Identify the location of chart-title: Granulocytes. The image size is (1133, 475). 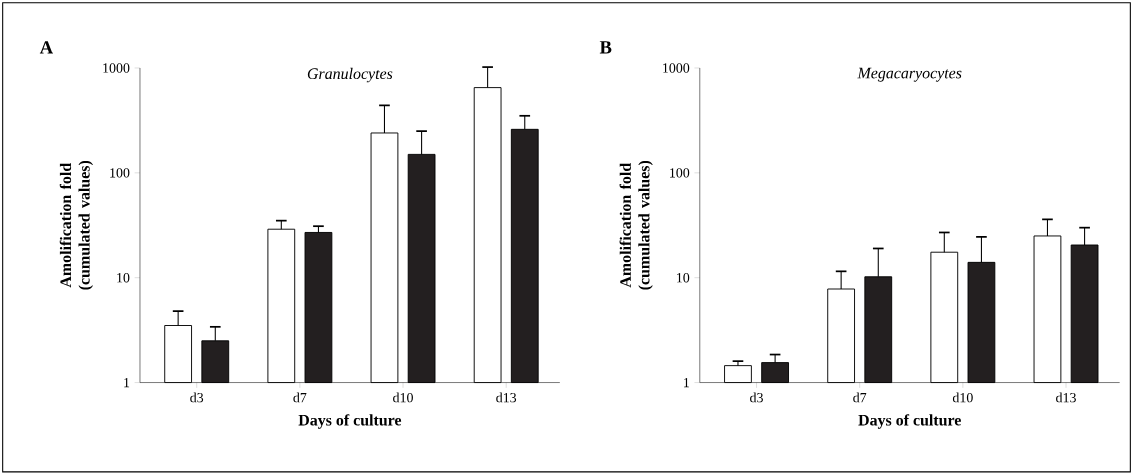
(350, 75).